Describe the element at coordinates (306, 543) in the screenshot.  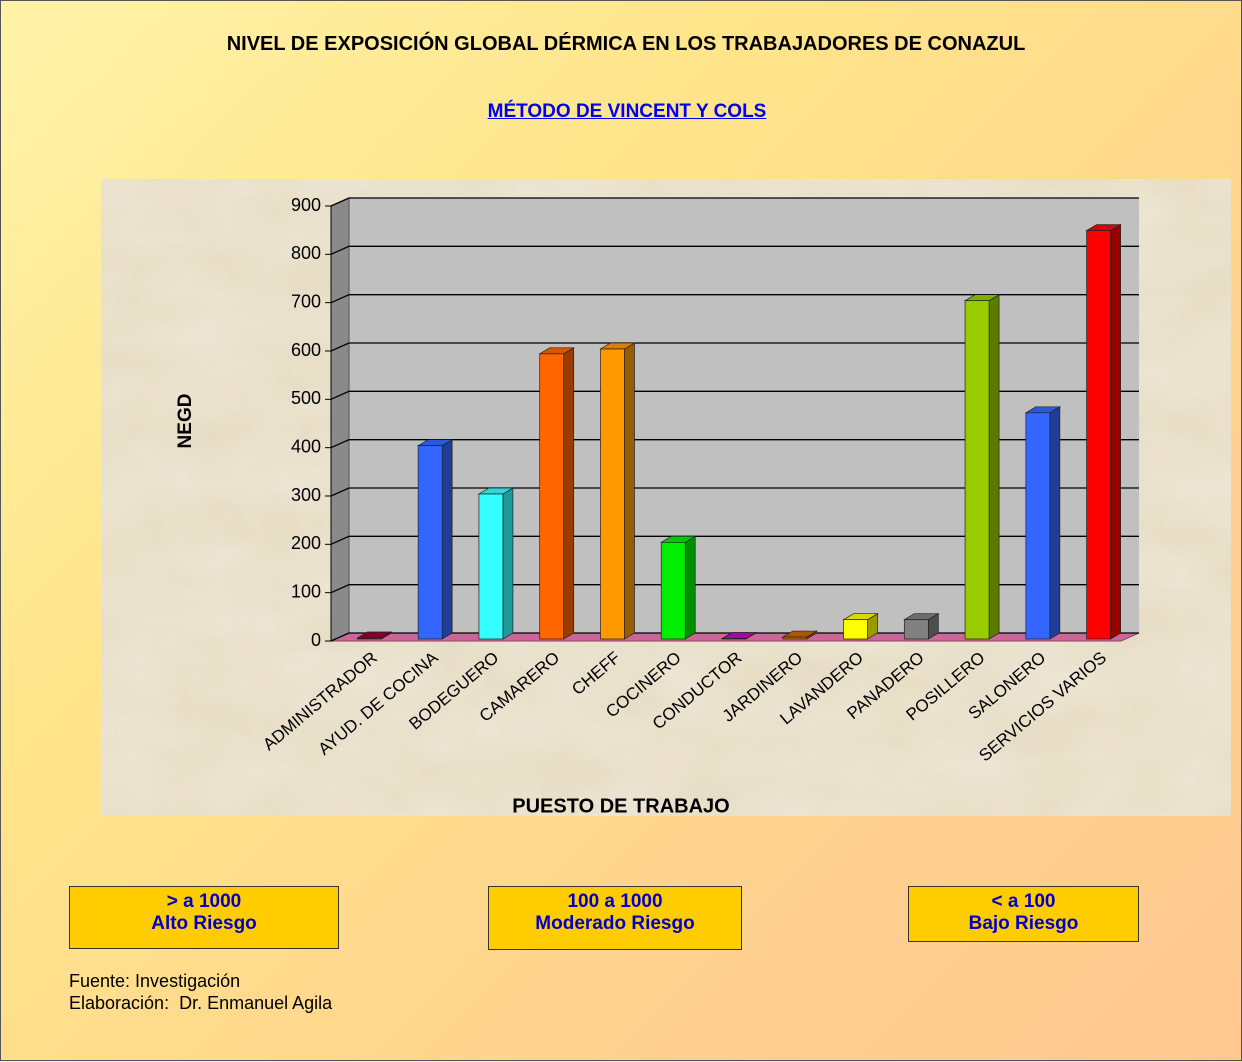
I see `y-tick-label: 200` at that location.